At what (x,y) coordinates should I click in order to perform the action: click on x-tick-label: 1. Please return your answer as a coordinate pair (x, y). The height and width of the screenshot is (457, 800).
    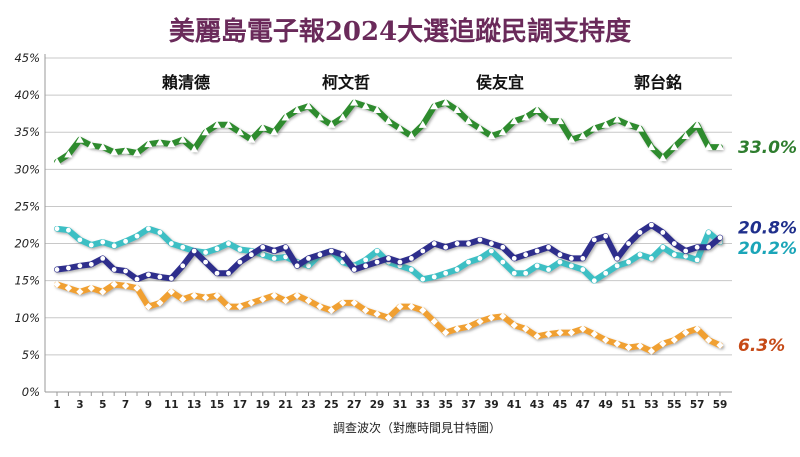
    Looking at the image, I should click on (56, 405).